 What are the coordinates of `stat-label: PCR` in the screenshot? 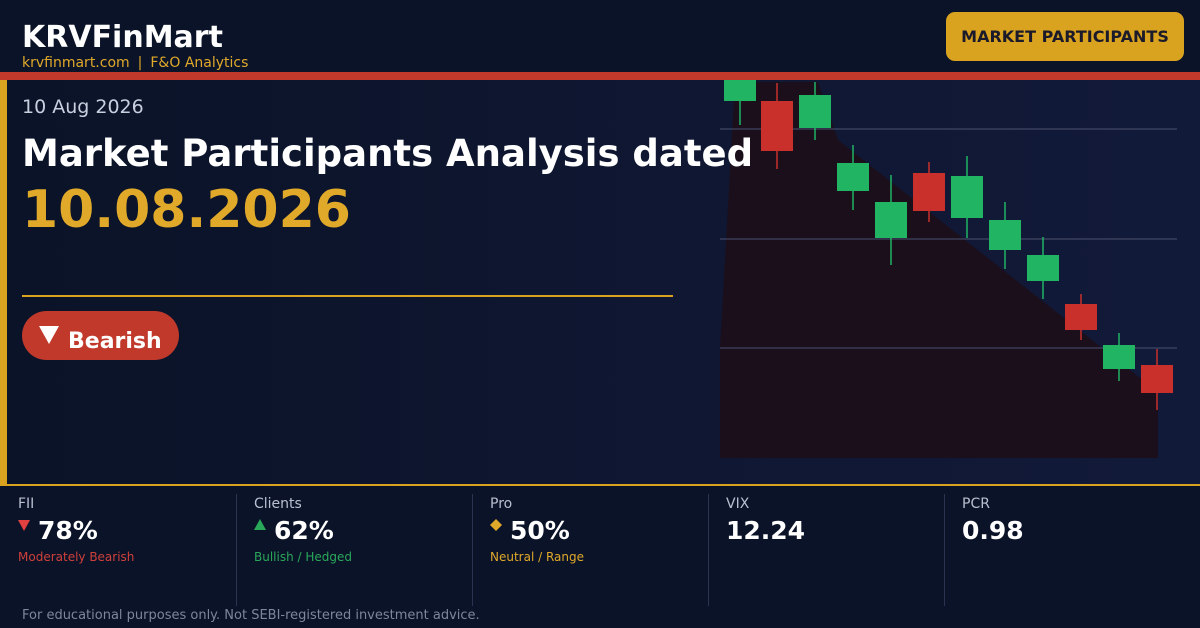 It's located at (976, 504).